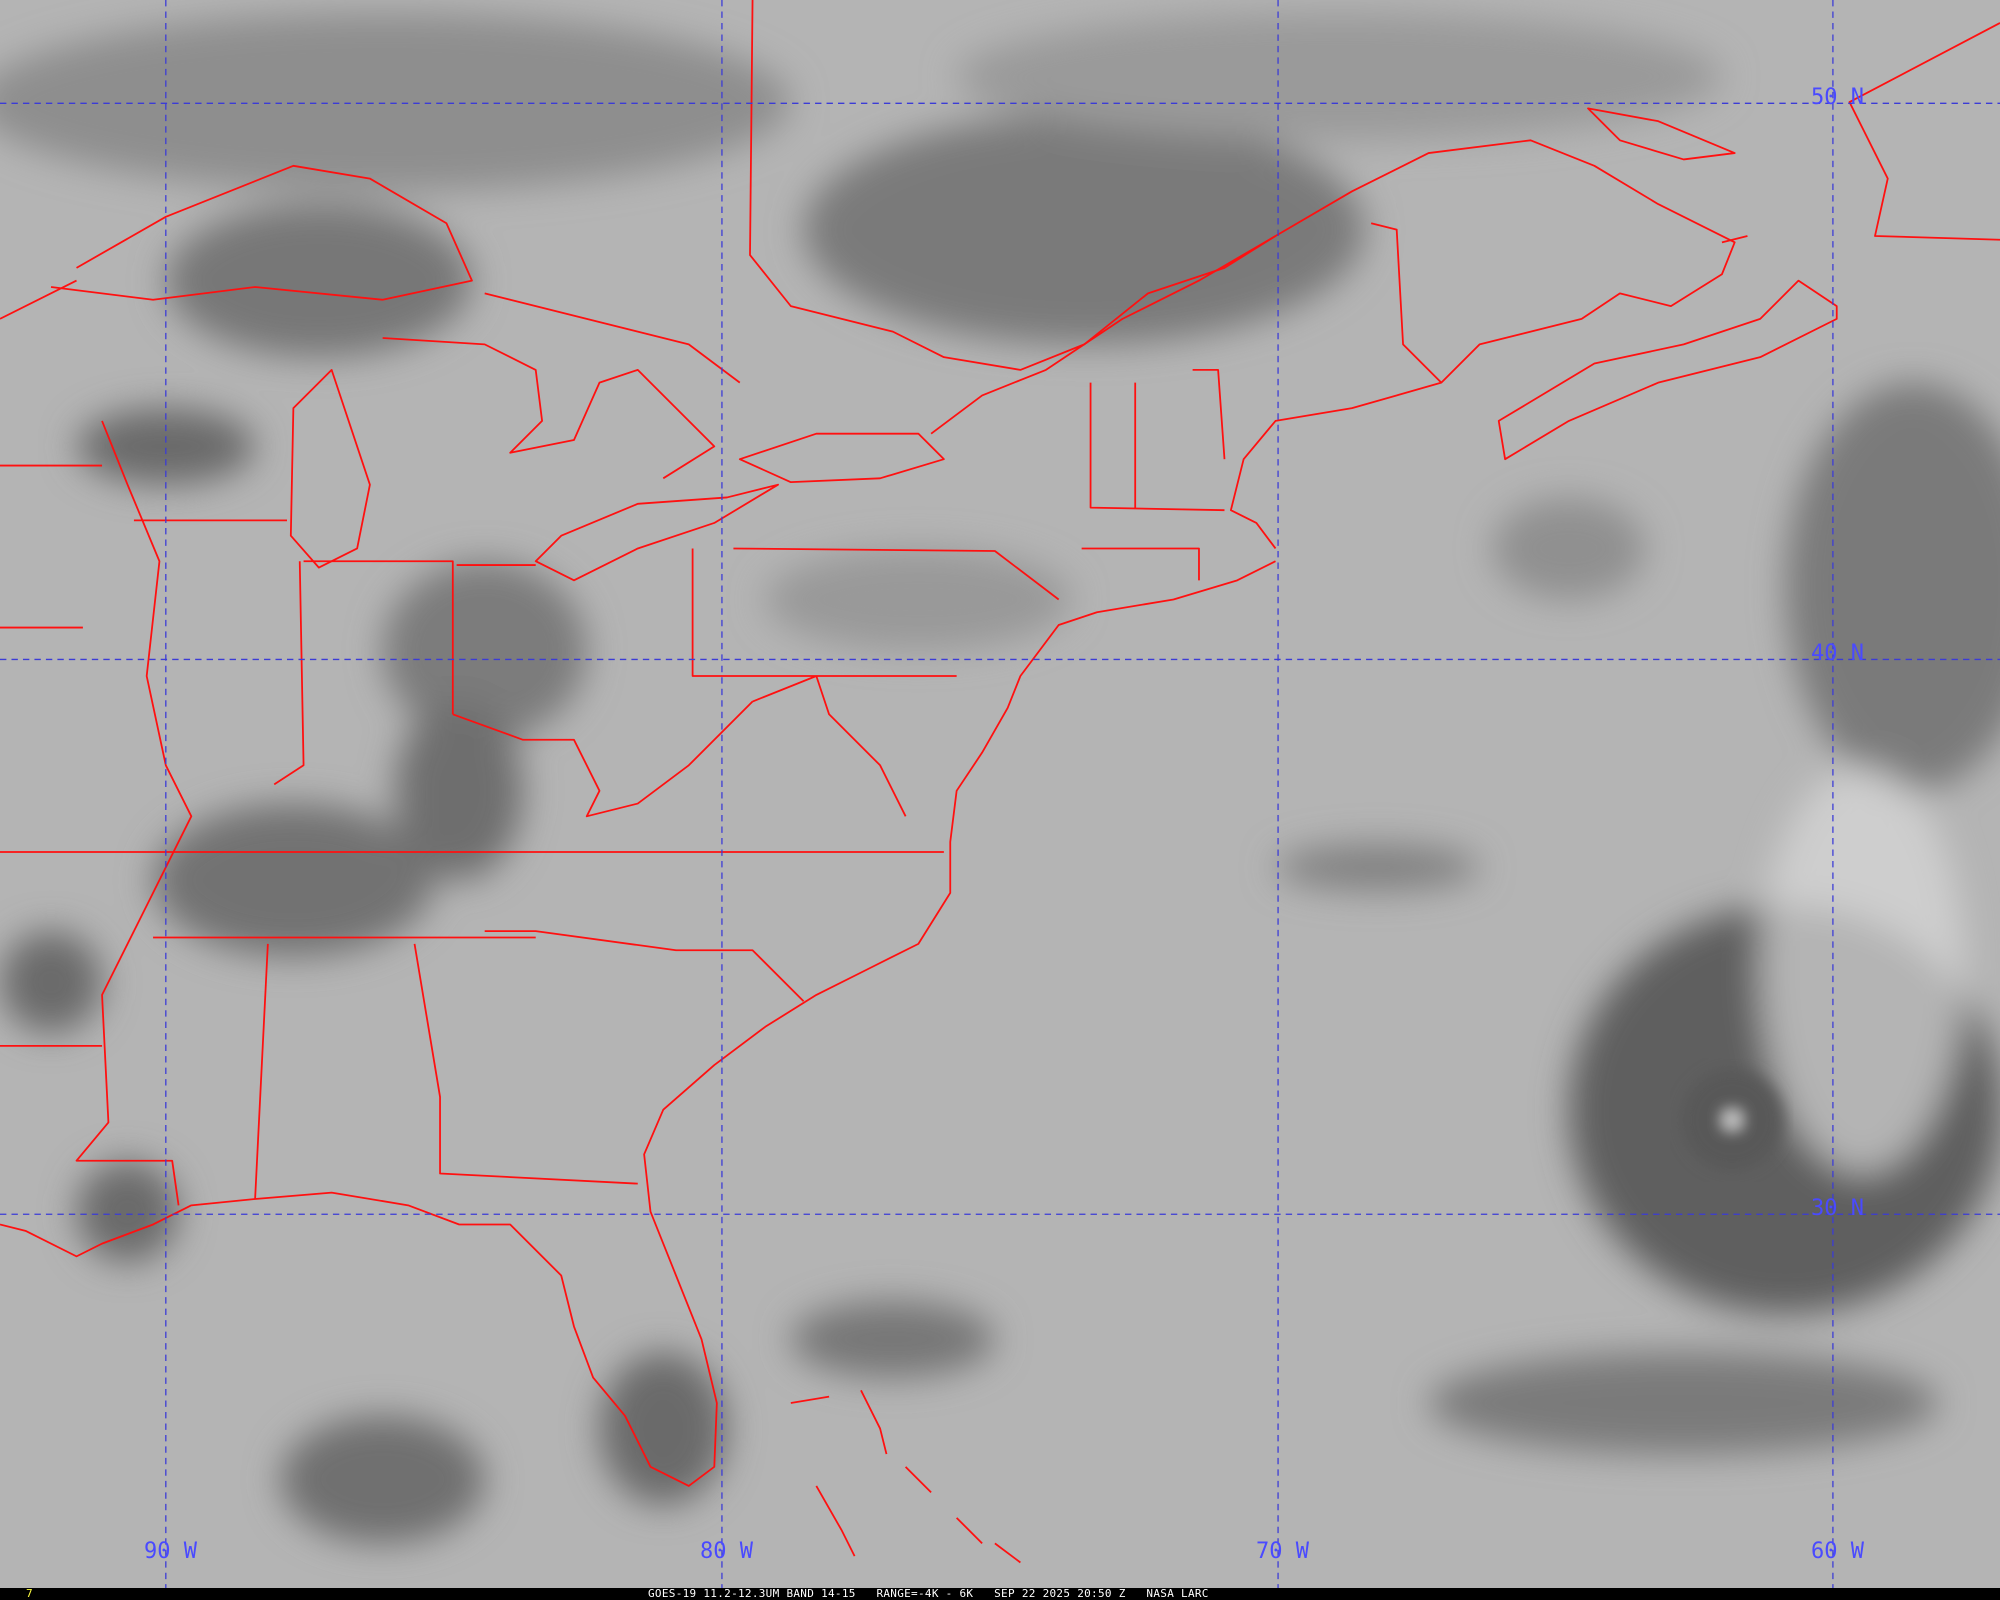 The width and height of the screenshot is (2000, 1600). I want to click on longitude-label-90w: 90 W, so click(170, 1551).